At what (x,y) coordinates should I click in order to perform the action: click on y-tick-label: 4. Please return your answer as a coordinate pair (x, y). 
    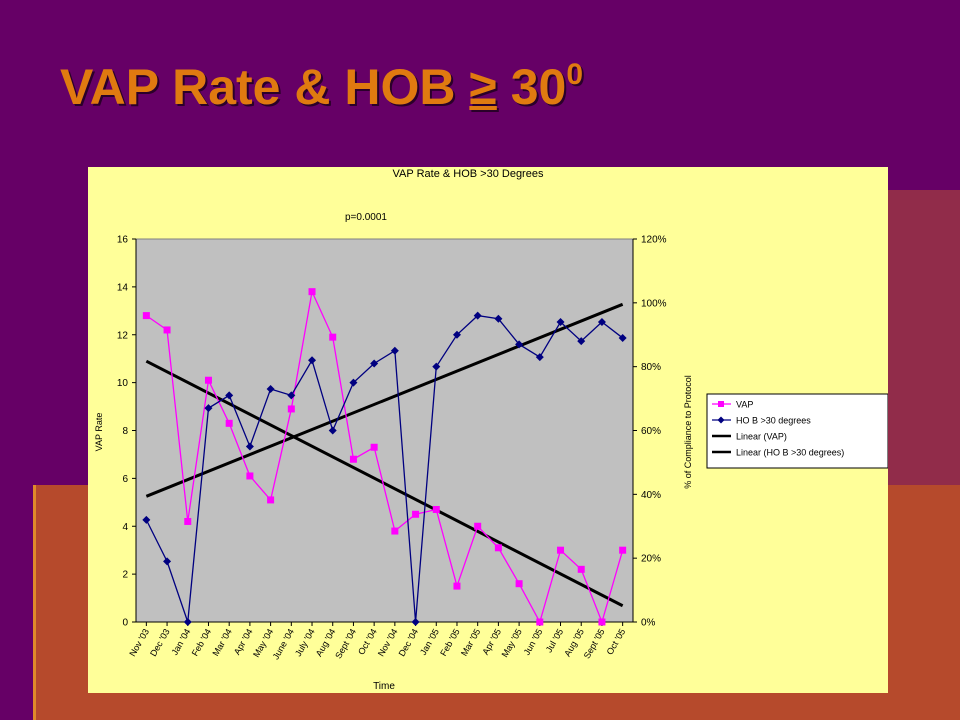
    Looking at the image, I should click on (125, 527).